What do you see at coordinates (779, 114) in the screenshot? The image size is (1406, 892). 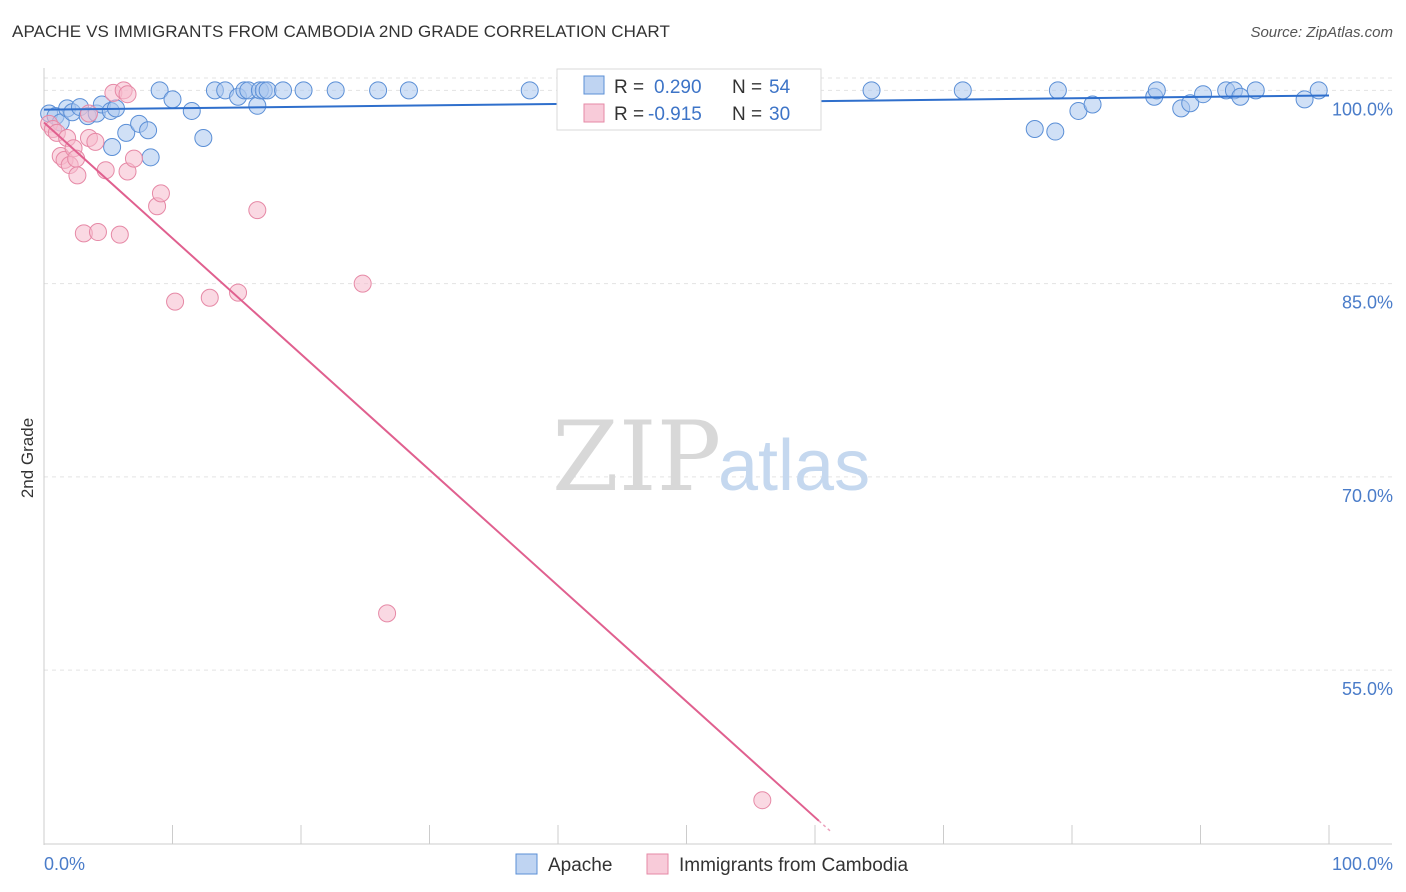 I see `legend-n-value-cambodia: 30` at bounding box center [779, 114].